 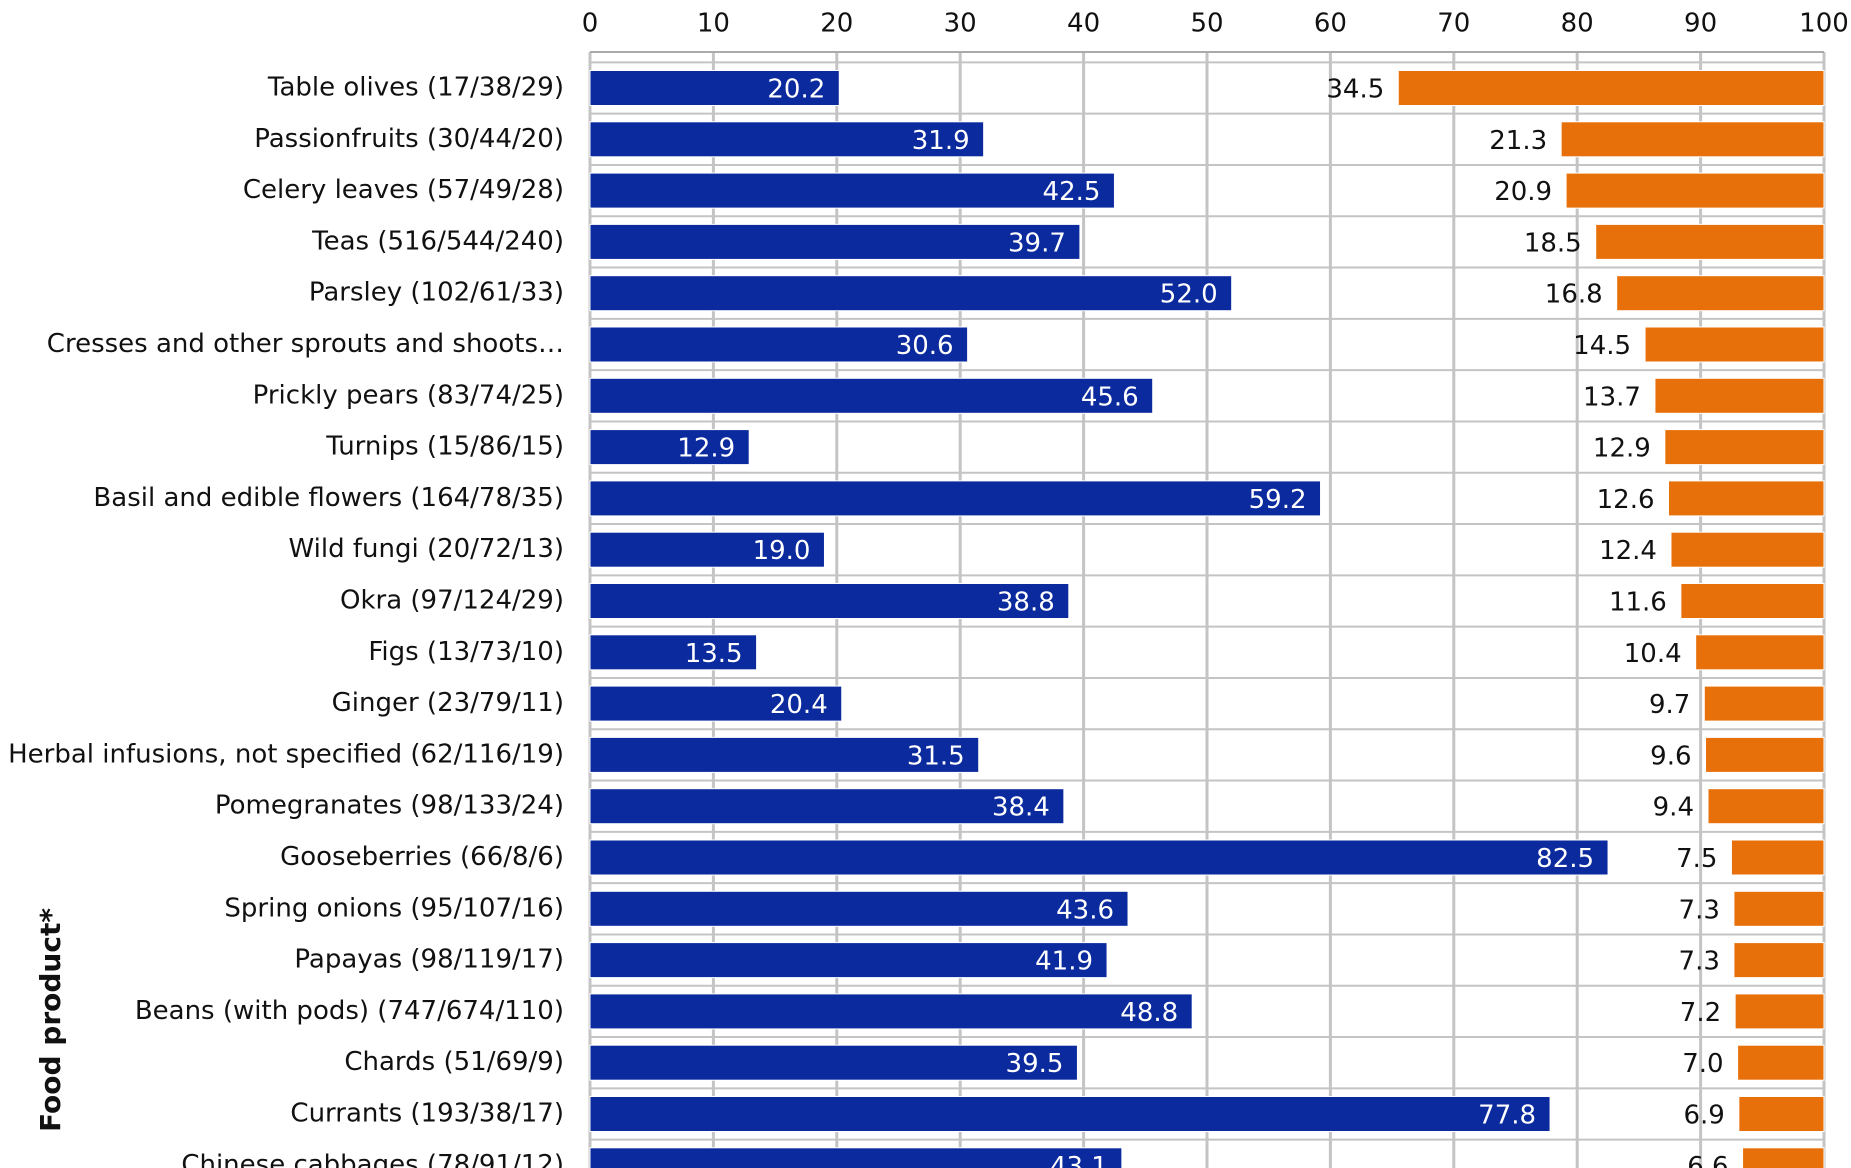 I want to click on value-label: 13.5, so click(x=714, y=654).